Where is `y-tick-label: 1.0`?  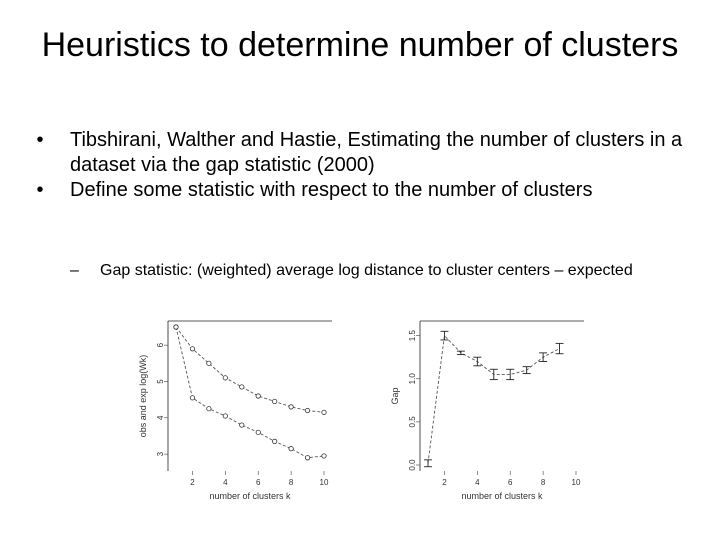
y-tick-label: 1.0 is located at coordinates (412, 379).